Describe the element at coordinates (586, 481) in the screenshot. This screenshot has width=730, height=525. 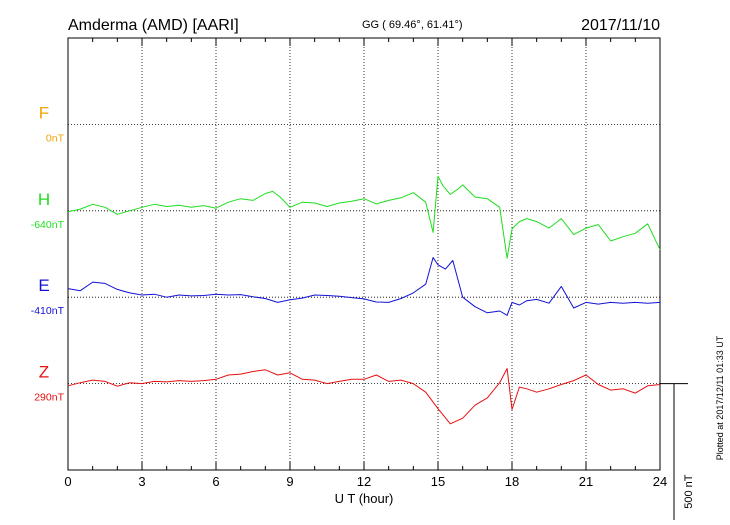
I see `x-tick-label-21: 21` at that location.